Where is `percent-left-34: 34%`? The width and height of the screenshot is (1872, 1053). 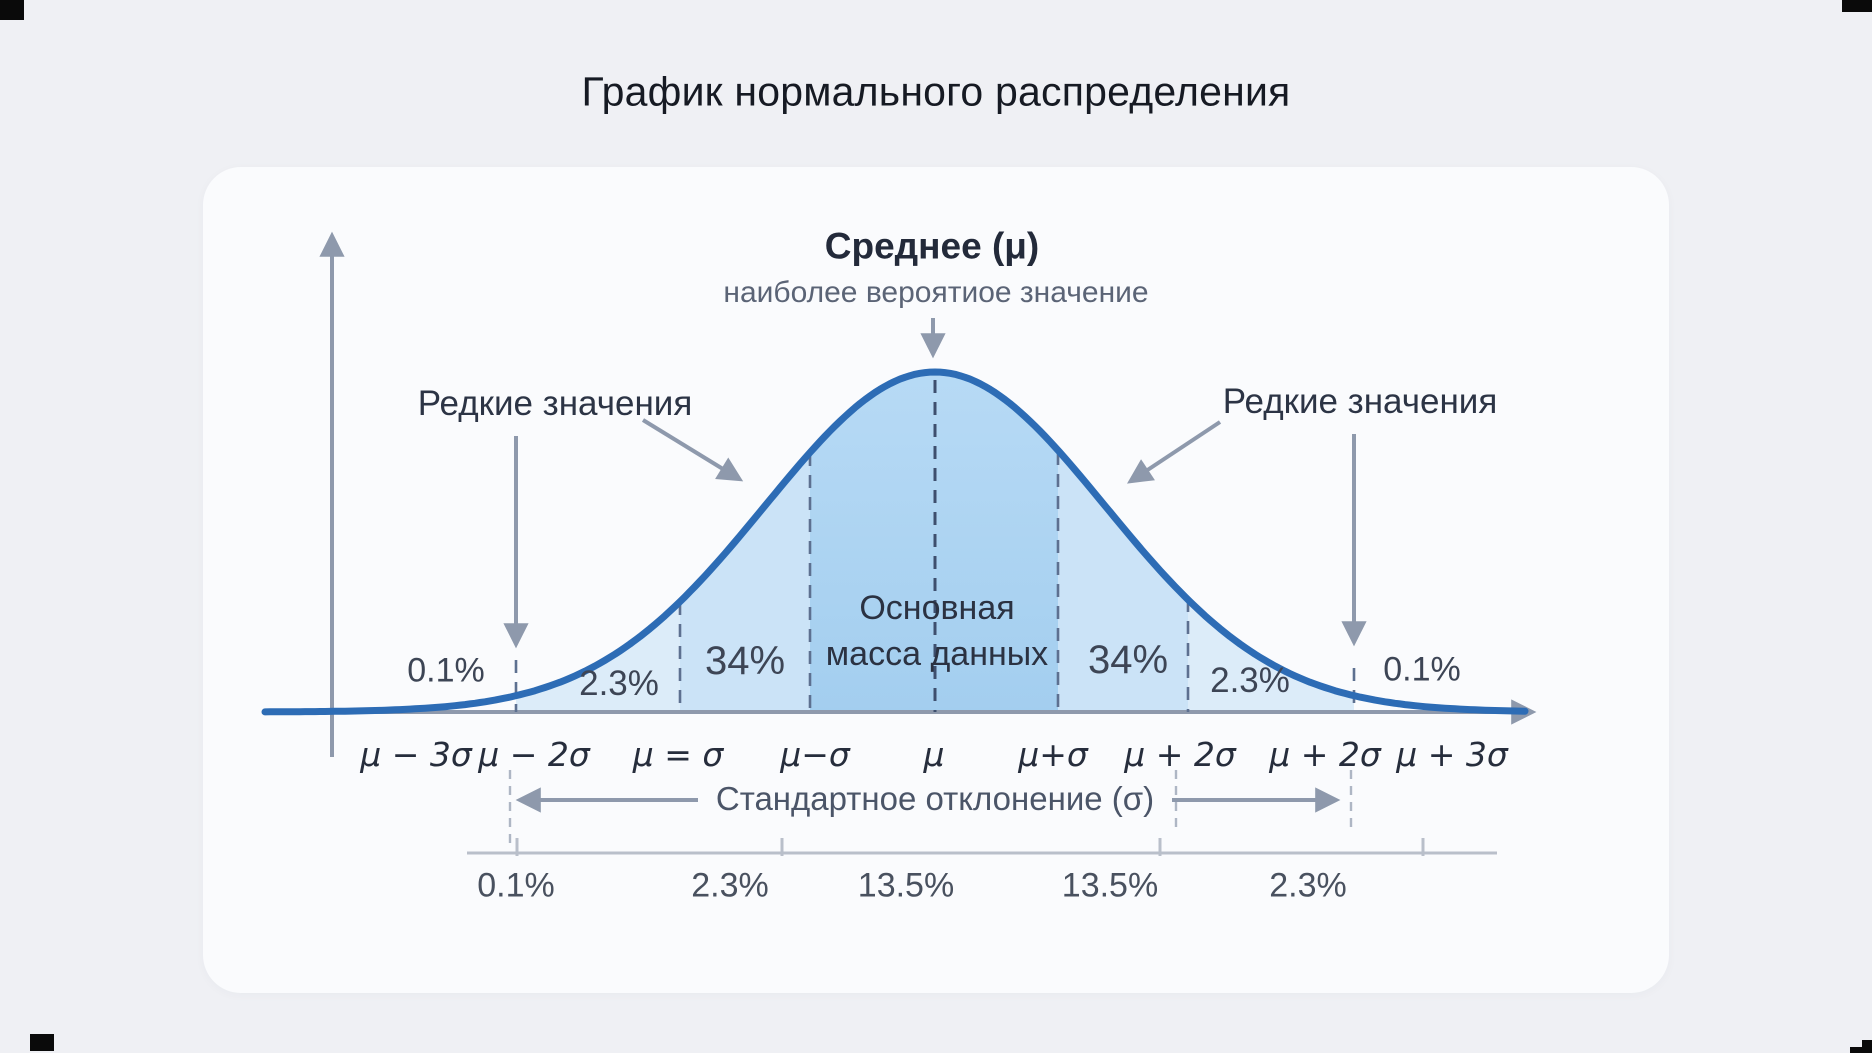
percent-left-34: 34% is located at coordinates (745, 661).